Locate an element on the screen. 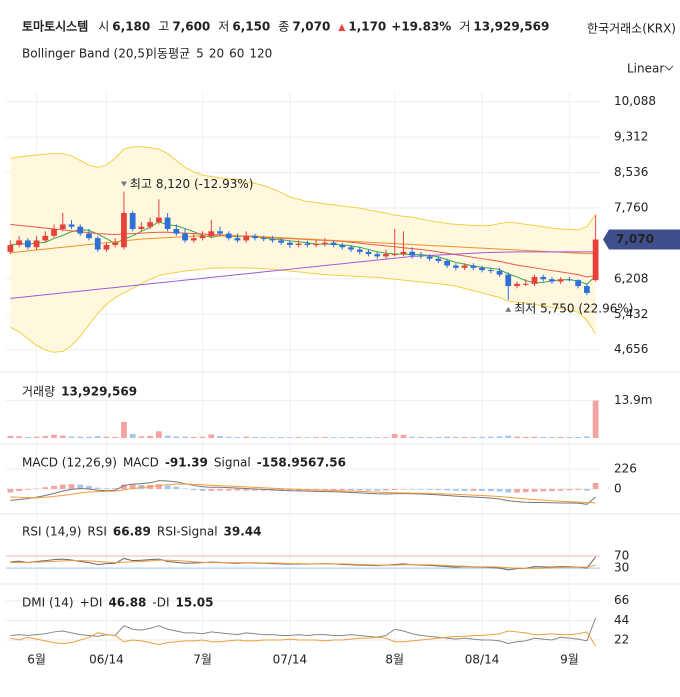 Image resolution: width=680 pixels, height=697 pixels. y-tick-label: 10,088 is located at coordinates (635, 101).